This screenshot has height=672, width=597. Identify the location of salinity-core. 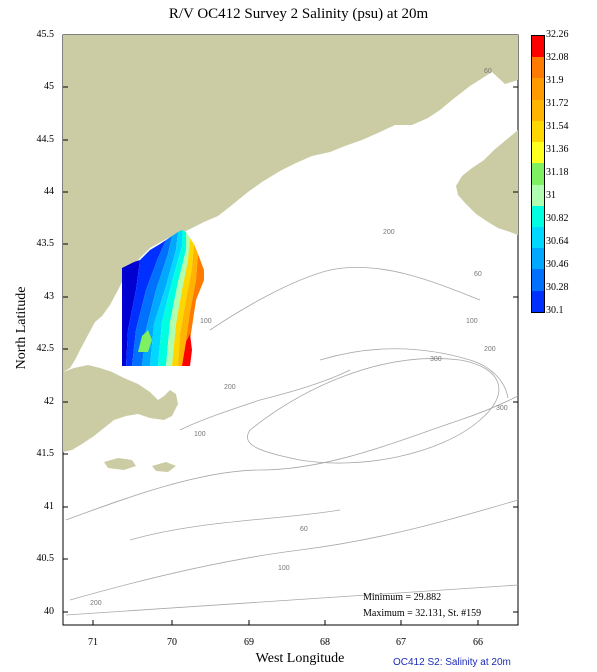
(145, 341).